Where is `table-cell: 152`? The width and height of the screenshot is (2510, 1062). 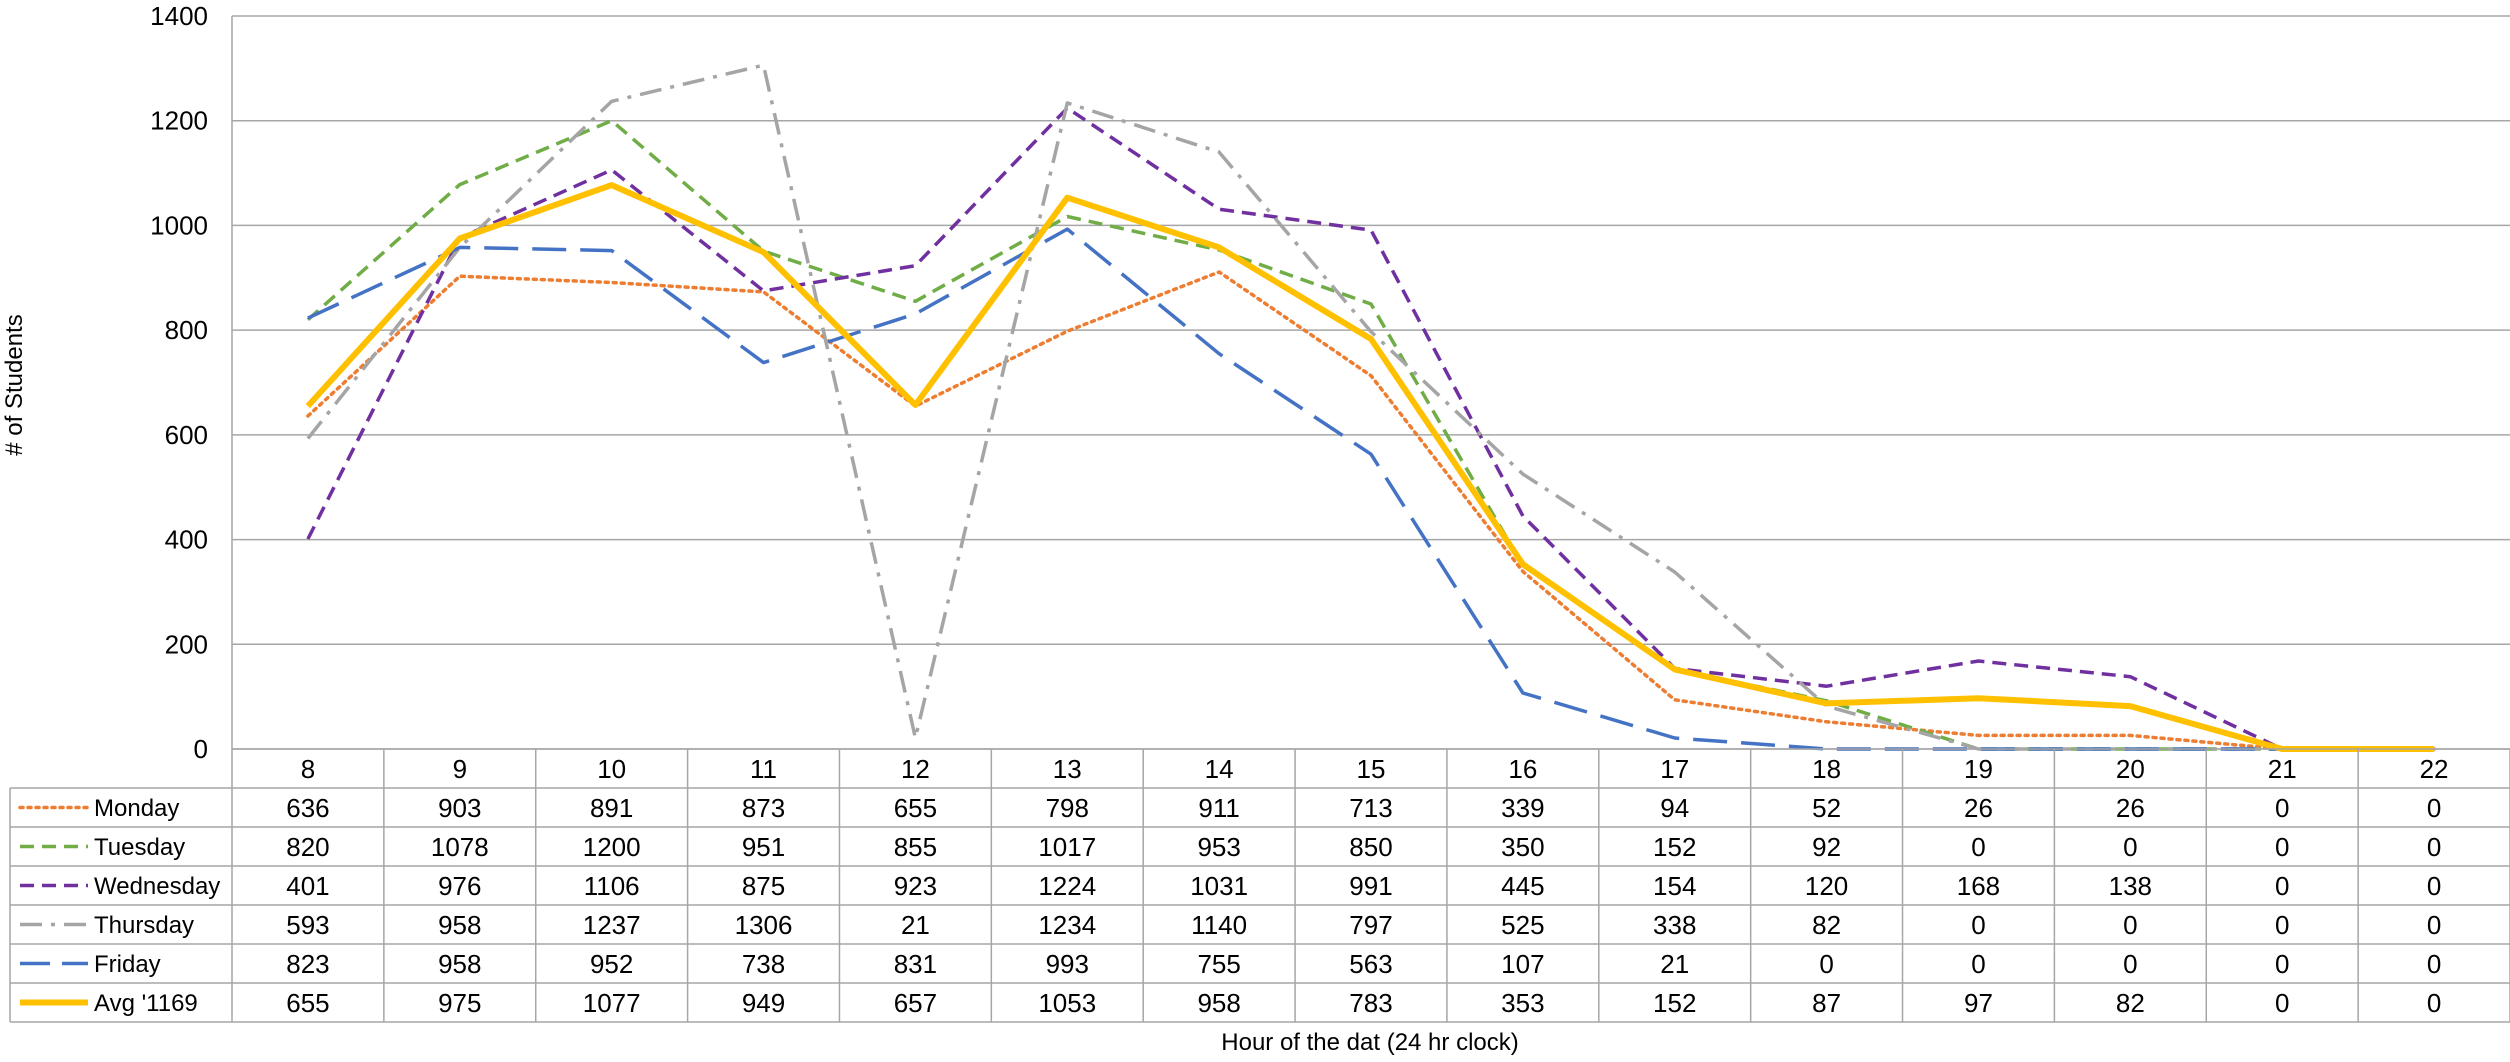 table-cell: 152 is located at coordinates (1674, 1003).